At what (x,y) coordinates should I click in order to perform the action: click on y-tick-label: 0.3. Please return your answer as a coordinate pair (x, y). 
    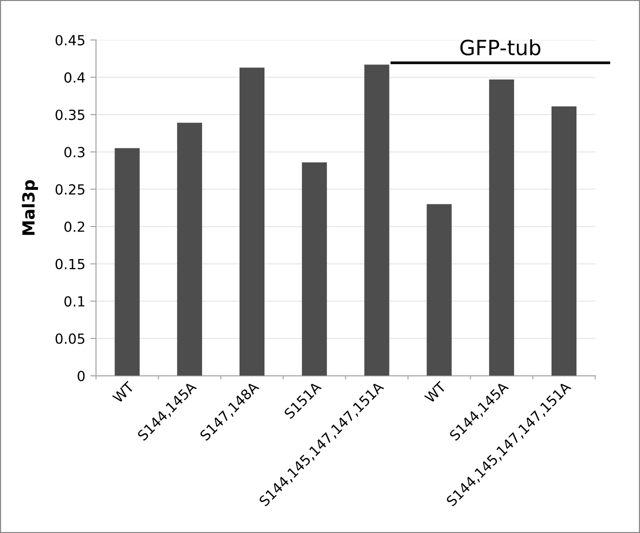
    Looking at the image, I should click on (74, 152).